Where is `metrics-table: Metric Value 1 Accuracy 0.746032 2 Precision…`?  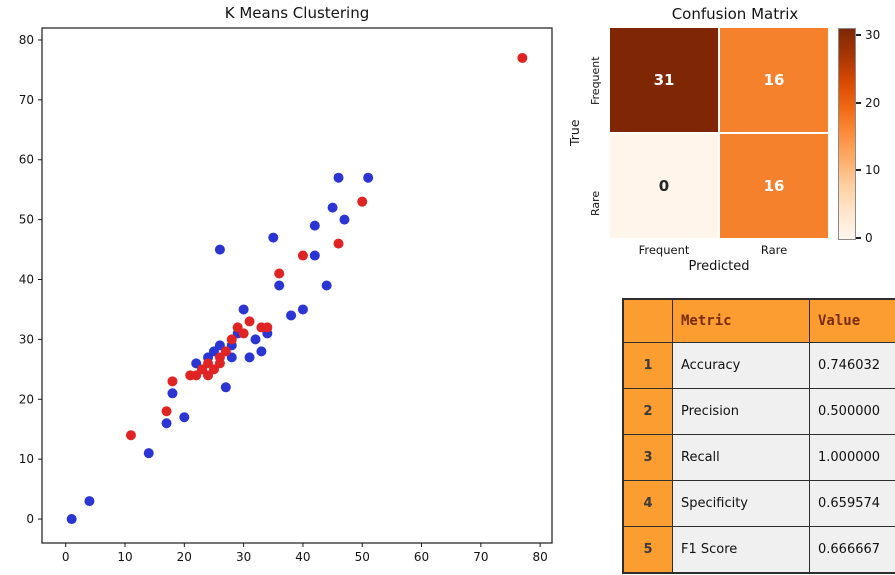
metrics-table: Metric Value 1 Accuracy 0.746032 2 Precision… is located at coordinates (758, 436).